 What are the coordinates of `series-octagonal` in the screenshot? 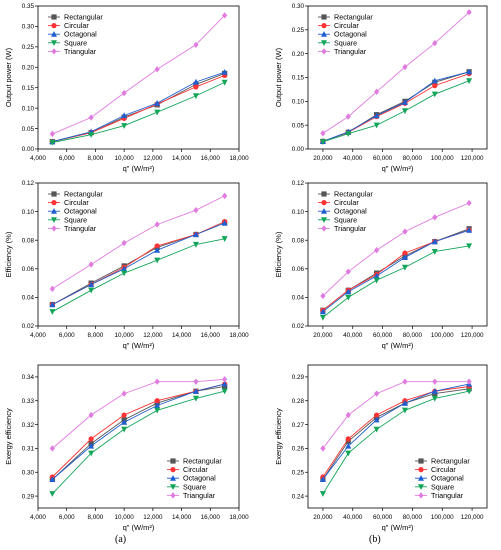 It's located at (138, 263).